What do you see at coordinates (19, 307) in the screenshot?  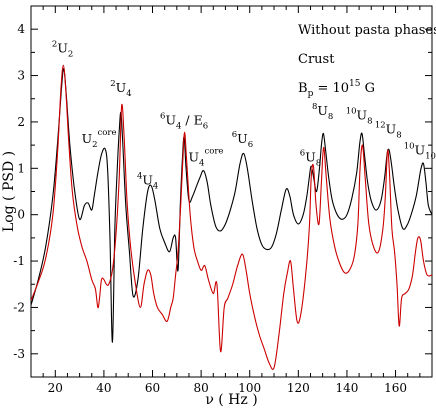 I see `y-tick-label: -2` at bounding box center [19, 307].